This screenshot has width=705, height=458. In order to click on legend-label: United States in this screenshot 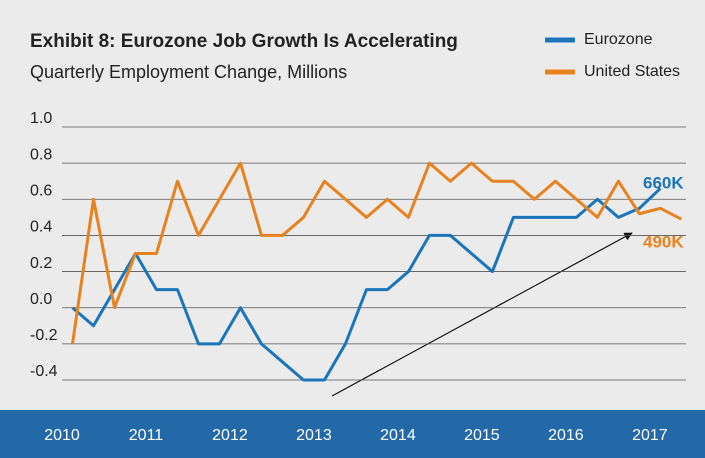, I will do `click(632, 71)`.